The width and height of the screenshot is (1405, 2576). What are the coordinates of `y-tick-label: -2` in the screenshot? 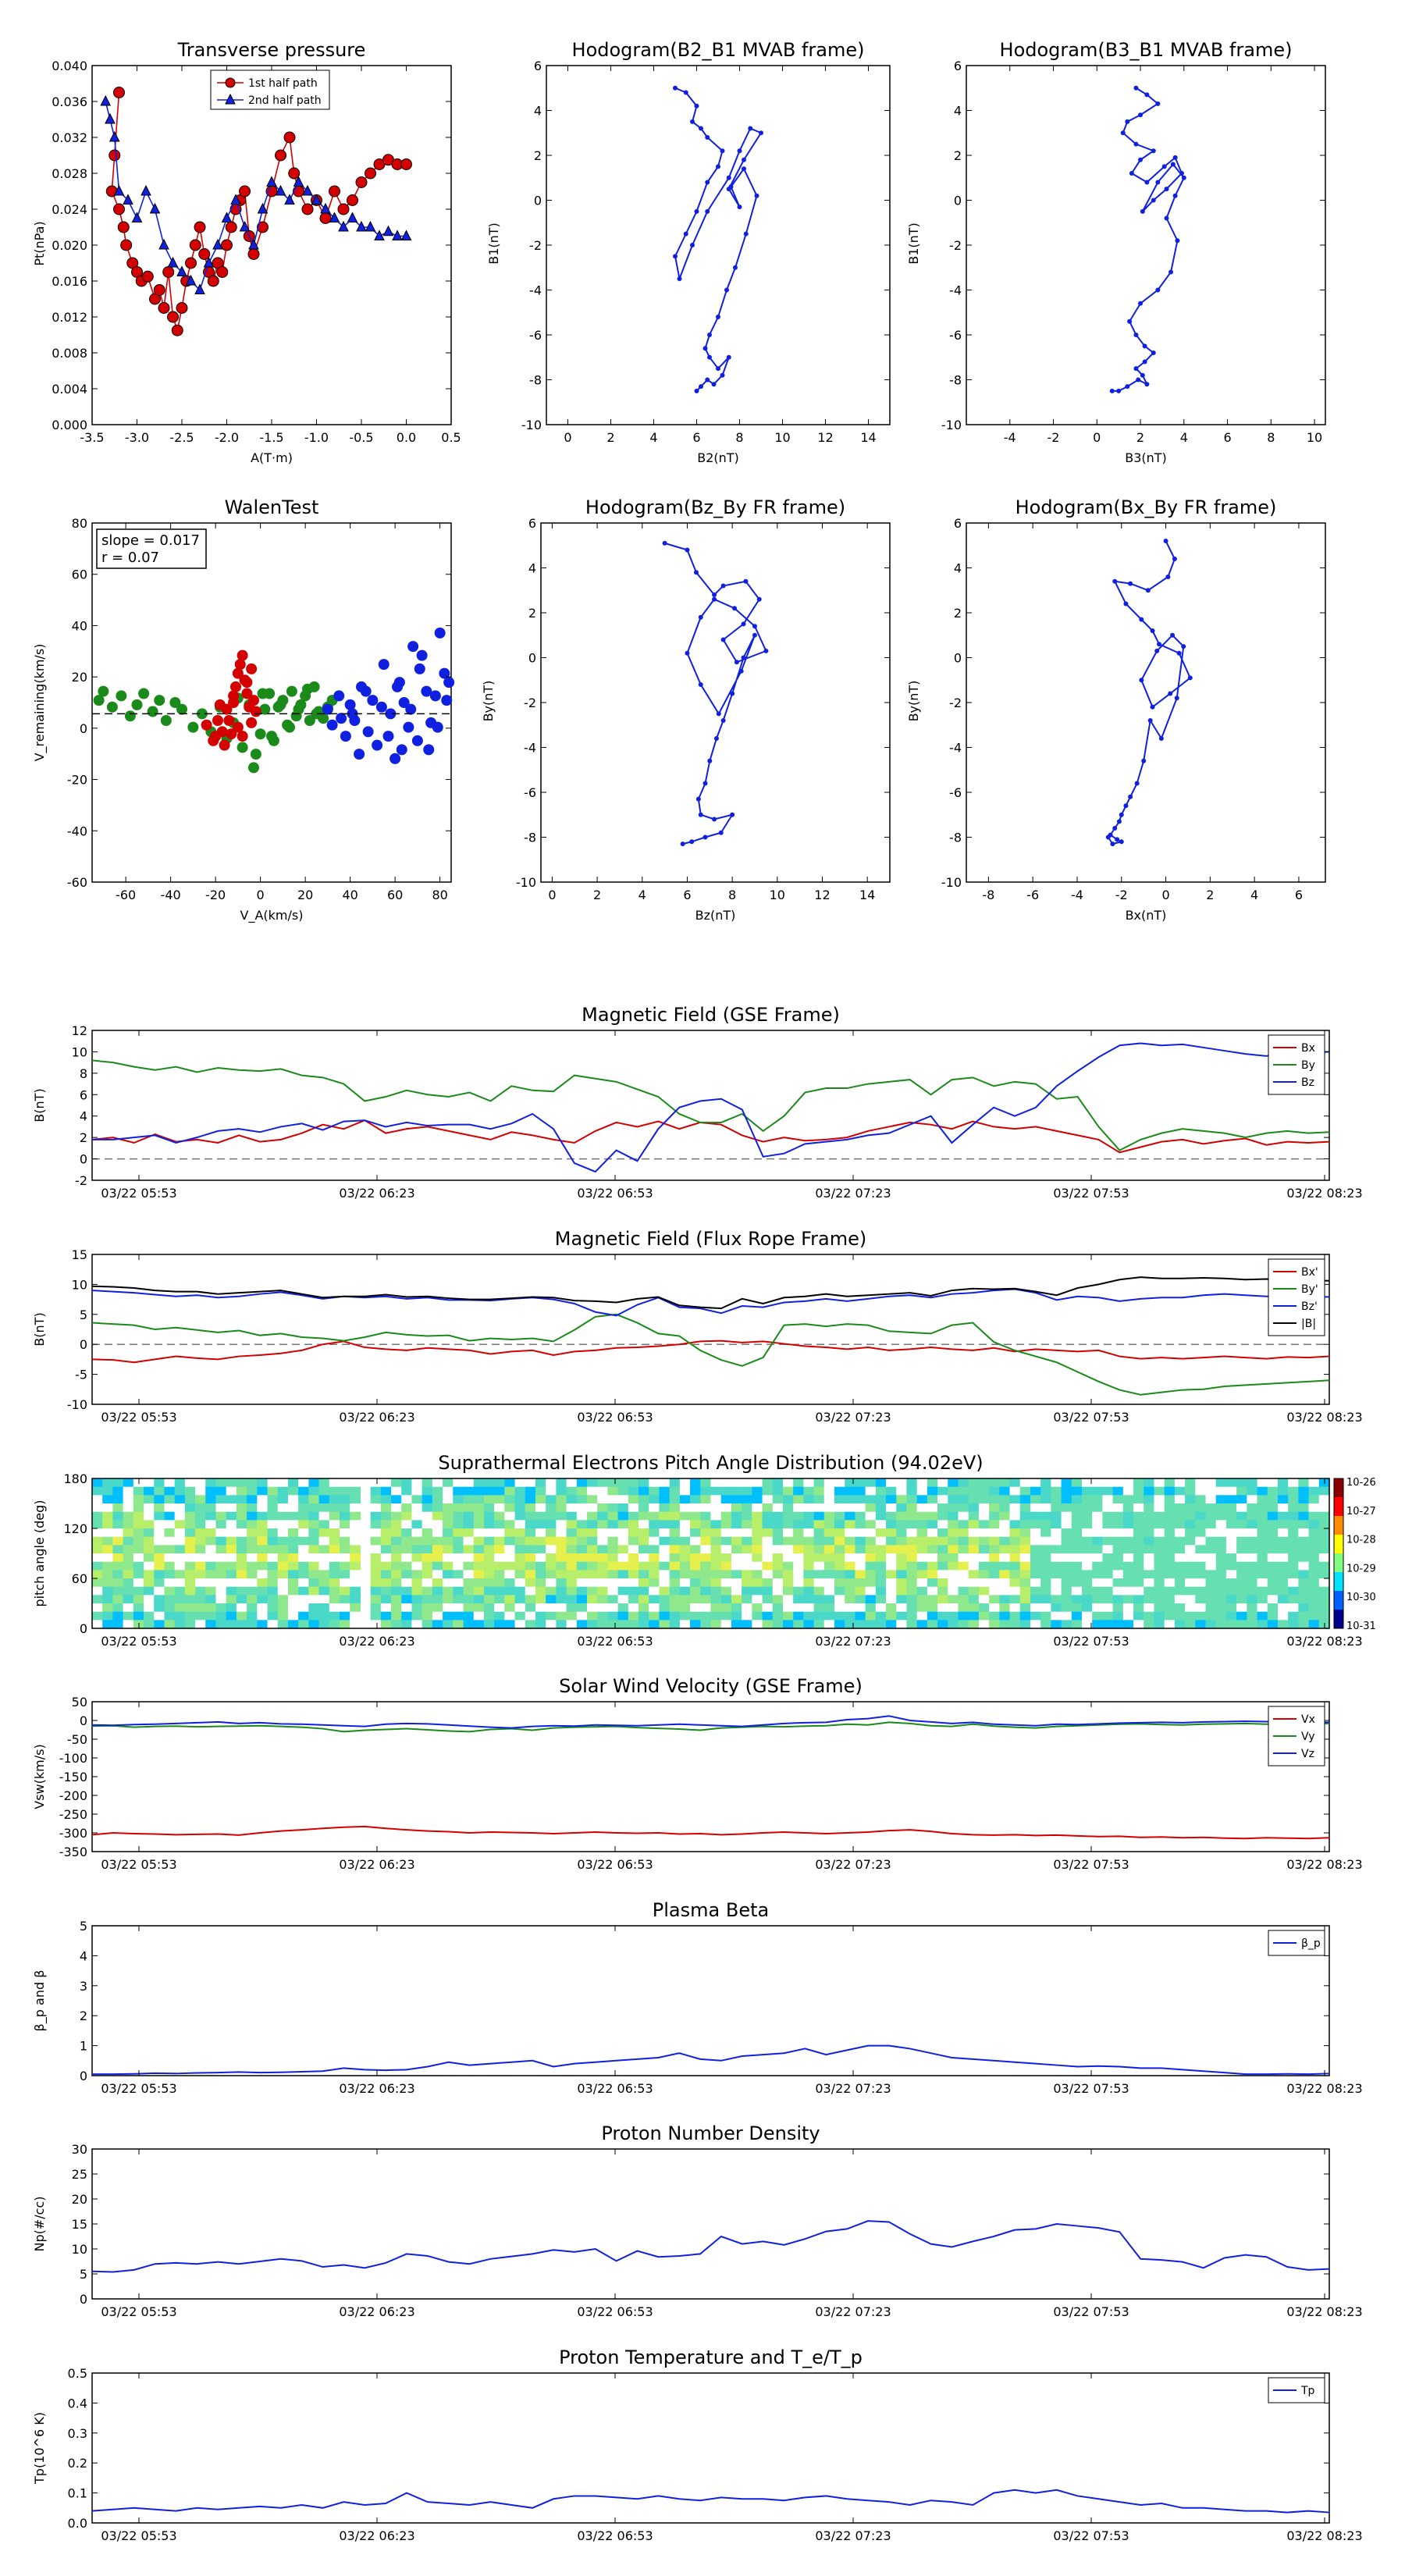 It's located at (956, 245).